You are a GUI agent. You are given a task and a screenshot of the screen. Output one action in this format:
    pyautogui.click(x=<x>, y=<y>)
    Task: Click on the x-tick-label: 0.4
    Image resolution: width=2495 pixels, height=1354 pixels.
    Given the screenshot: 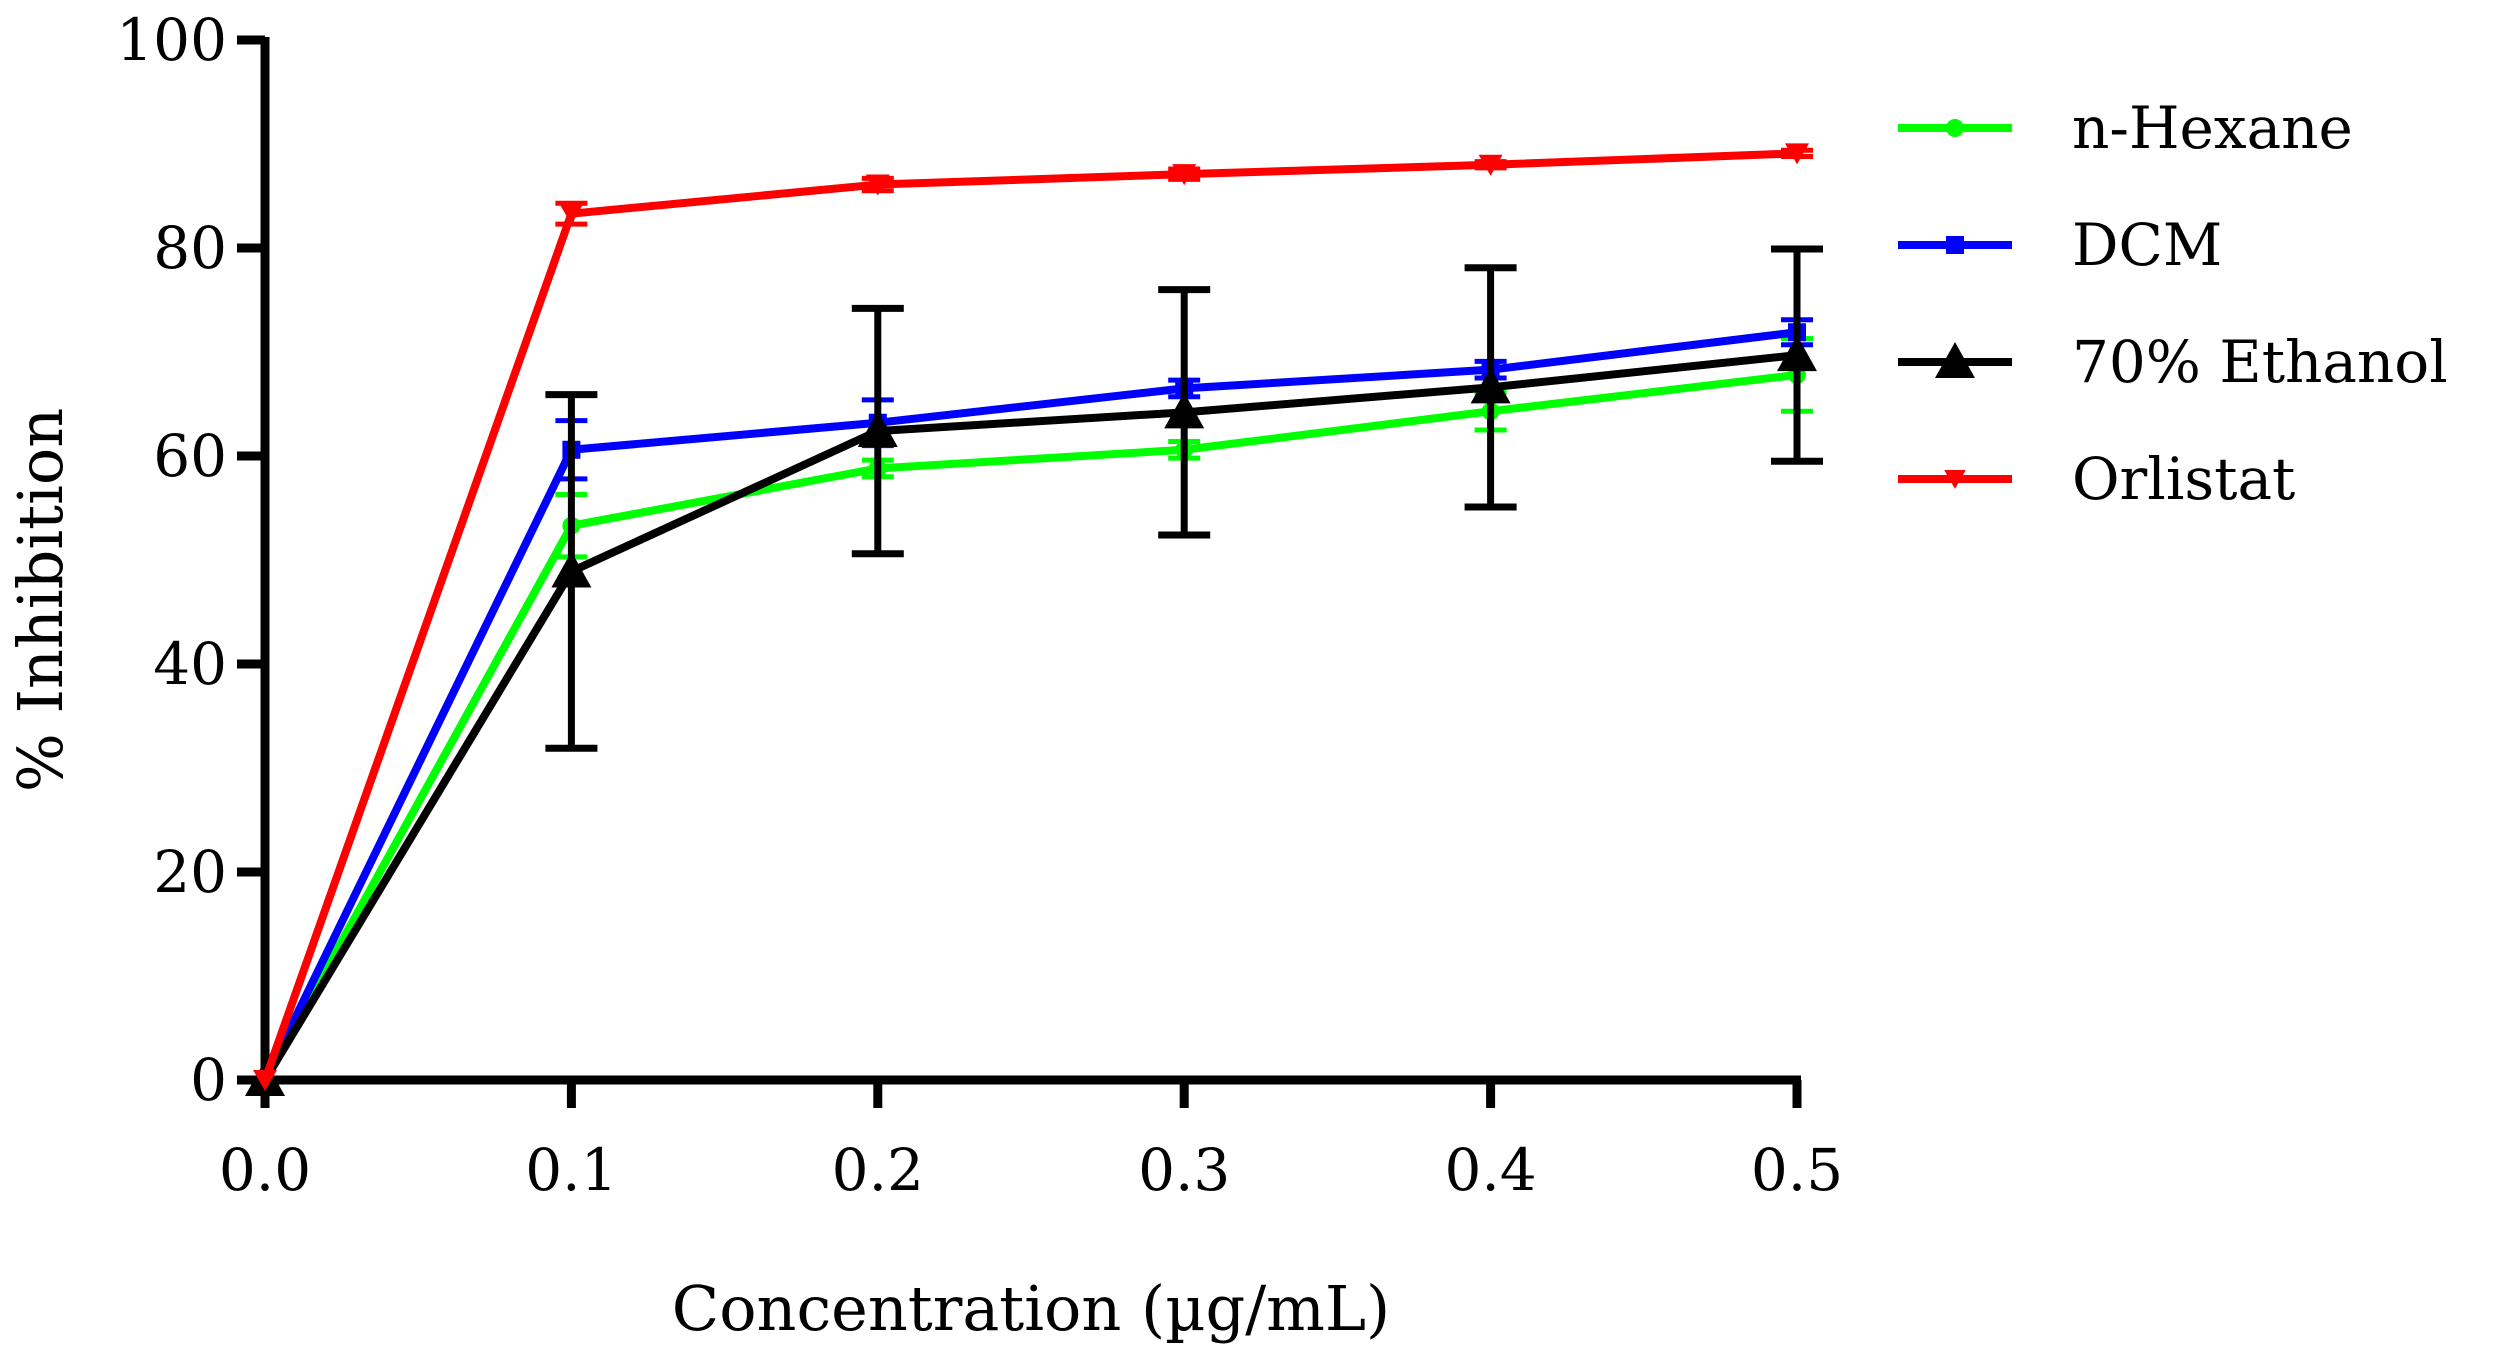 What is the action you would take?
    pyautogui.click(x=1490, y=1170)
    